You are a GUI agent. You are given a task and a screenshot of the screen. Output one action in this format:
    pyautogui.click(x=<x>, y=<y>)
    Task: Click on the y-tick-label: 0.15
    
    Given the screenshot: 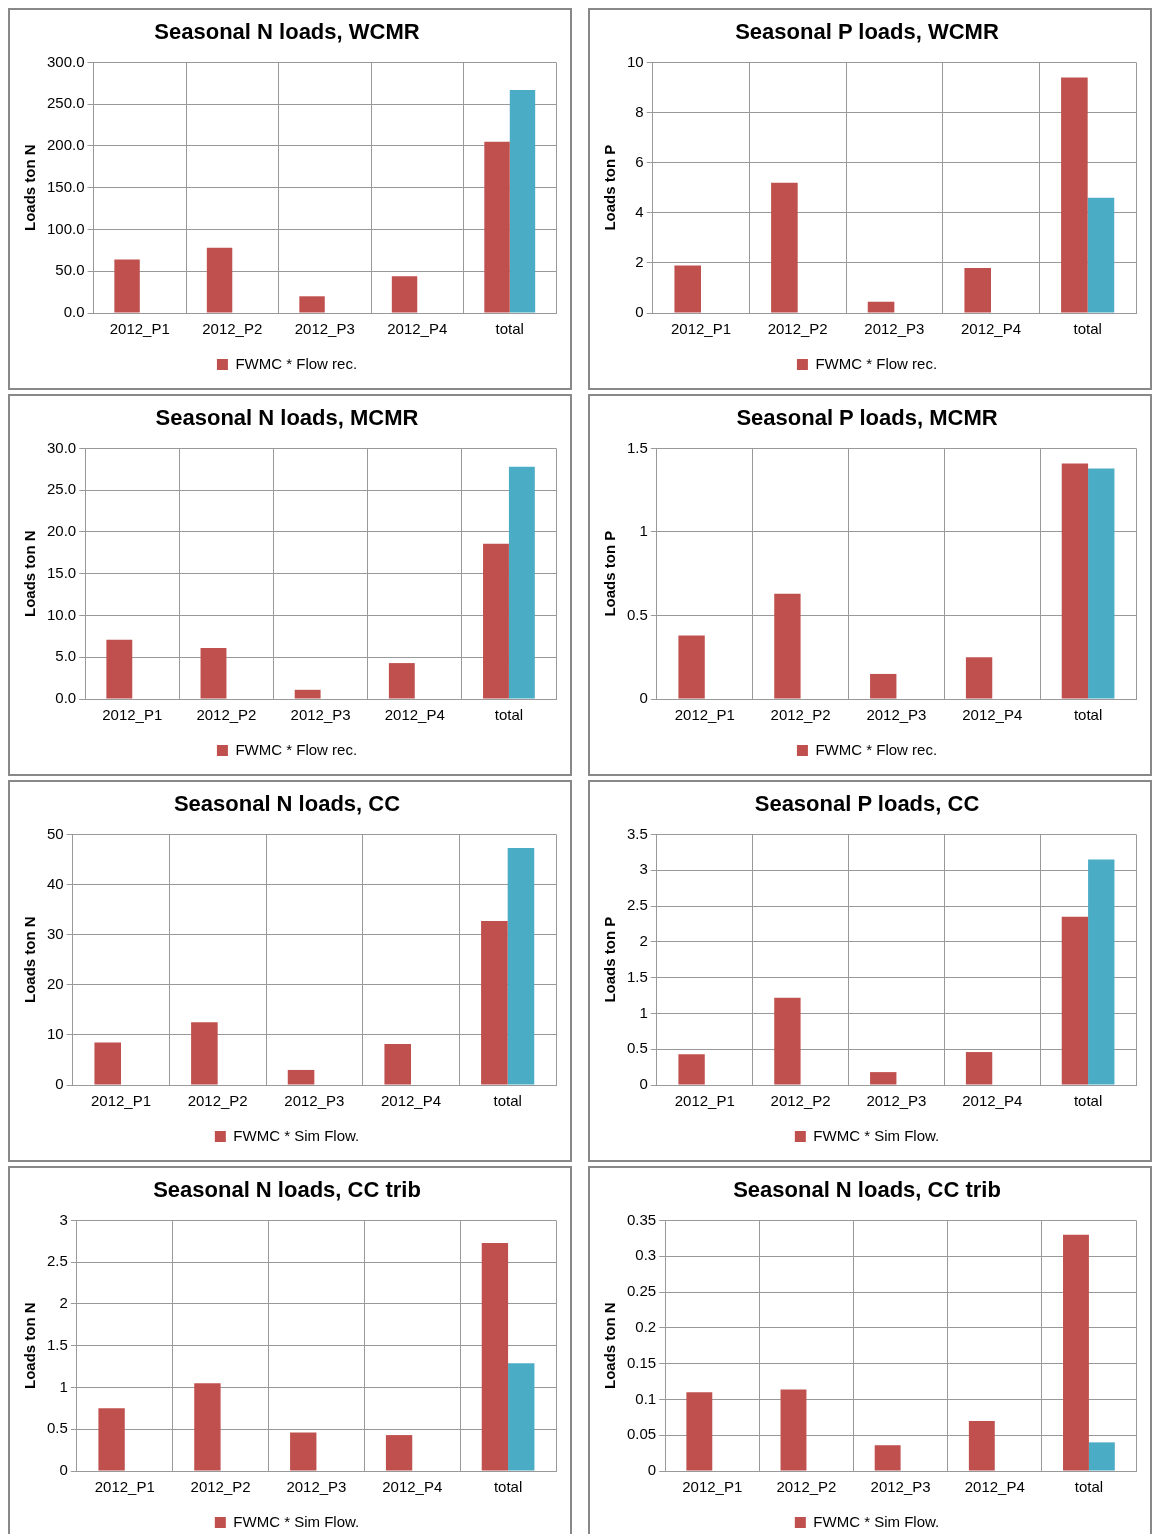 What is the action you would take?
    pyautogui.click(x=641, y=1362)
    